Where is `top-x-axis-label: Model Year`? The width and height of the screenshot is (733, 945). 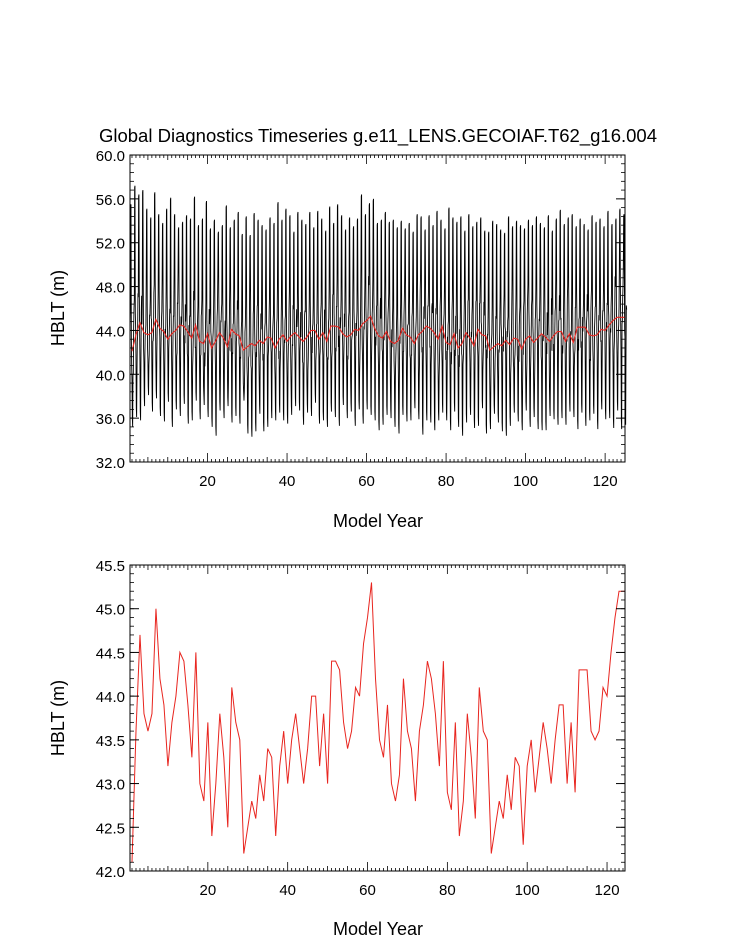
top-x-axis-label: Model Year is located at coordinates (378, 521).